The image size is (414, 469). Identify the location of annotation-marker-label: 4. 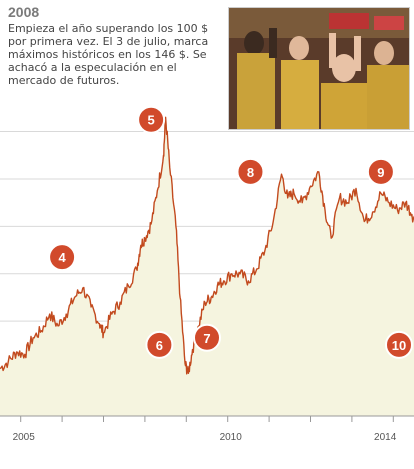
(62, 257).